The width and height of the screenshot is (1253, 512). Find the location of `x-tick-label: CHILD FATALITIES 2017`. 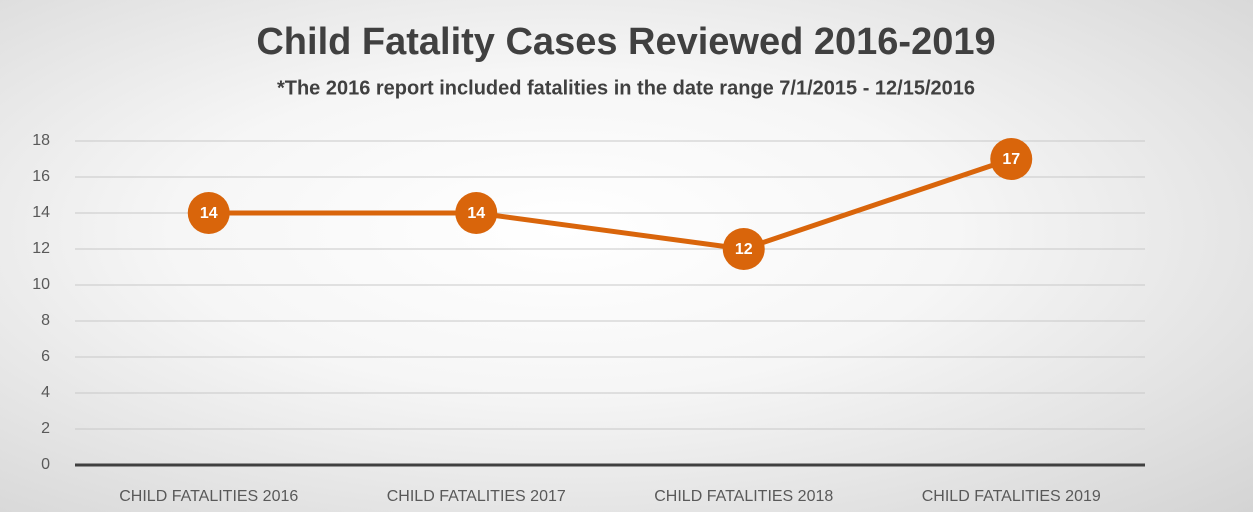

x-tick-label: CHILD FATALITIES 2017 is located at coordinates (476, 496).